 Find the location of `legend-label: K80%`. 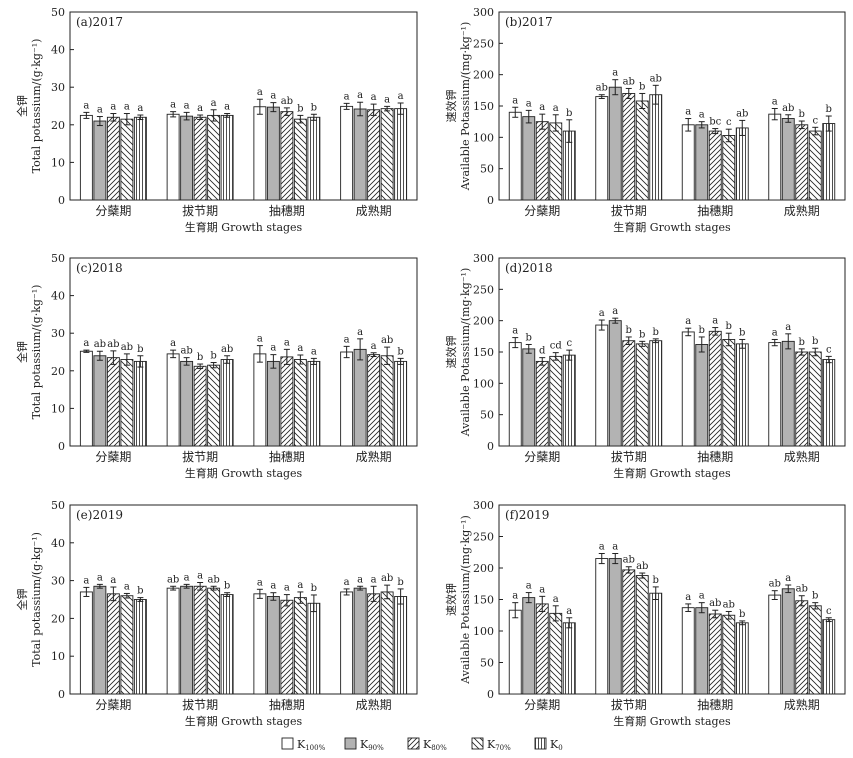

legend-label: K80% is located at coordinates (435, 745).